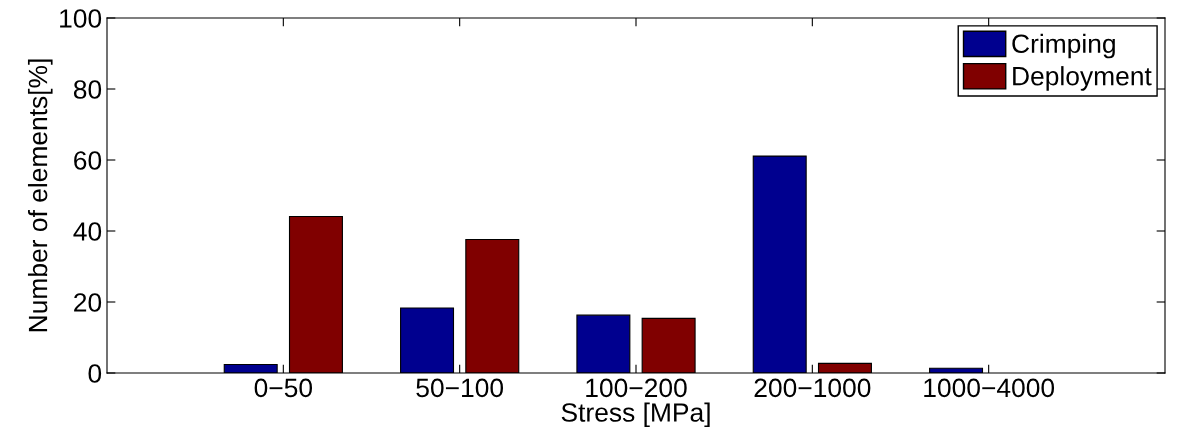 Image resolution: width=1178 pixels, height=445 pixels. I want to click on legend-label: Deployment, so click(1082, 78).